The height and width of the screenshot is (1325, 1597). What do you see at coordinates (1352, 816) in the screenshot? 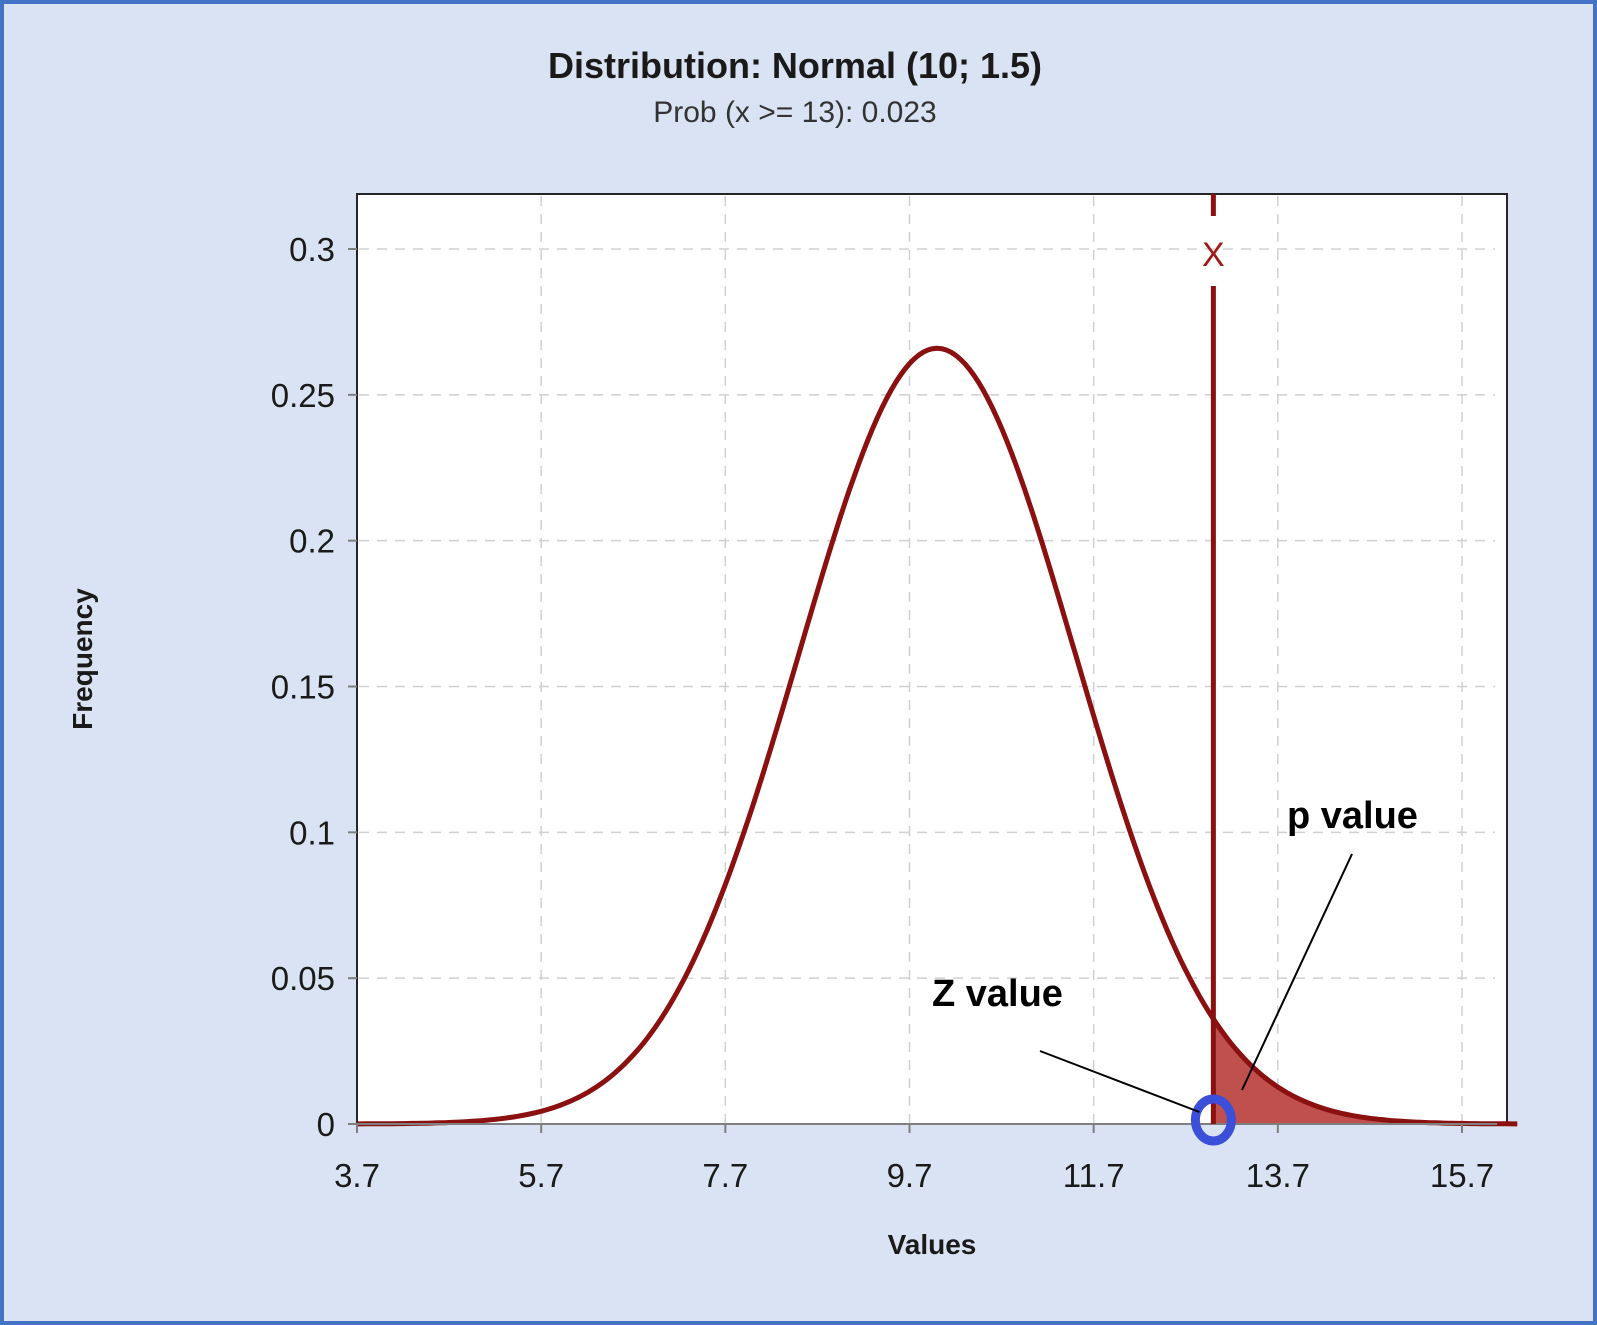
I see `p-value-label: p value` at bounding box center [1352, 816].